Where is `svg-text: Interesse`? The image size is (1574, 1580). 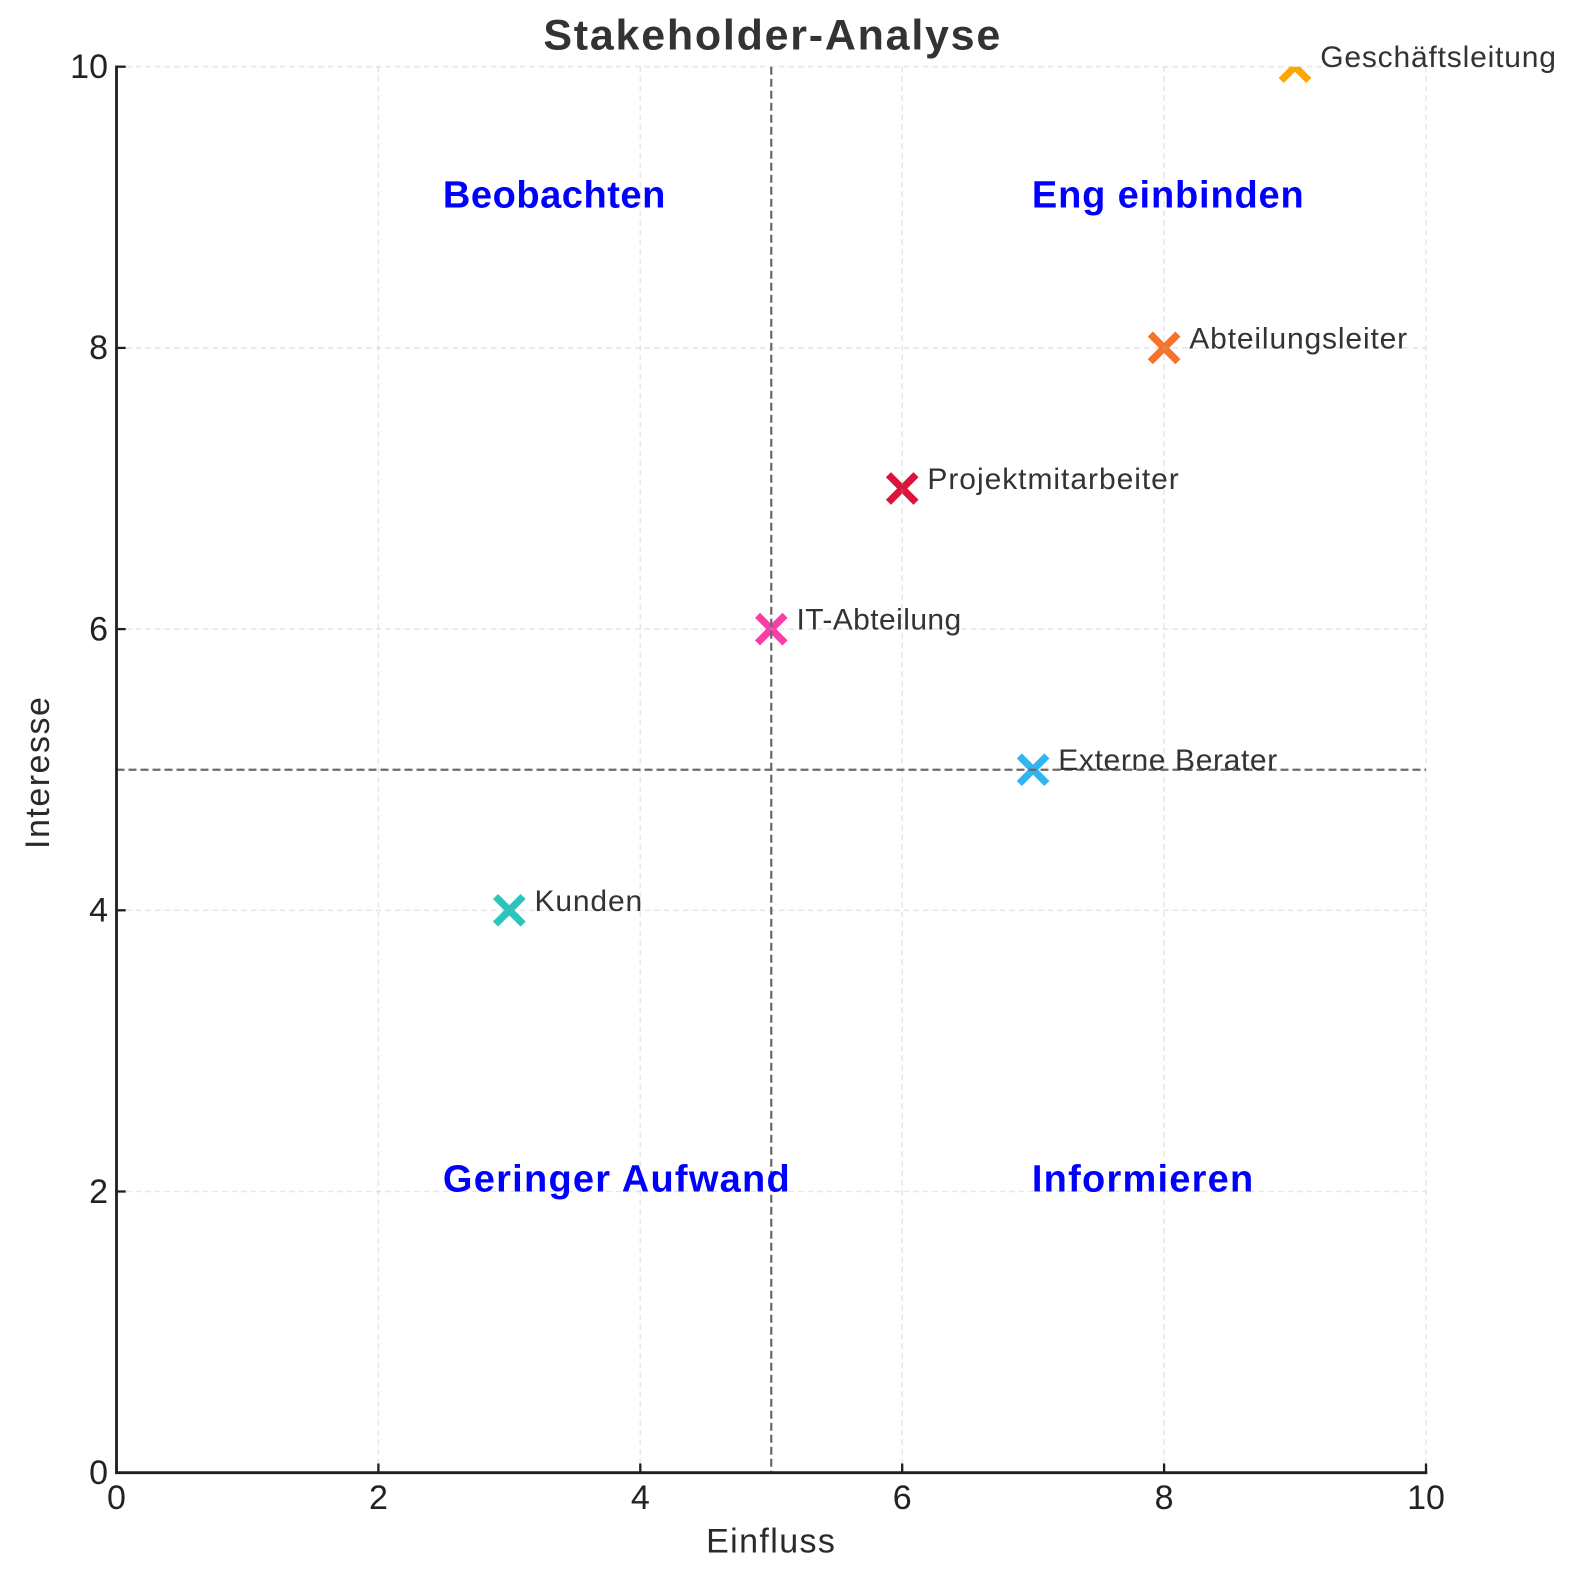
svg-text: Interesse is located at coordinates (38, 772).